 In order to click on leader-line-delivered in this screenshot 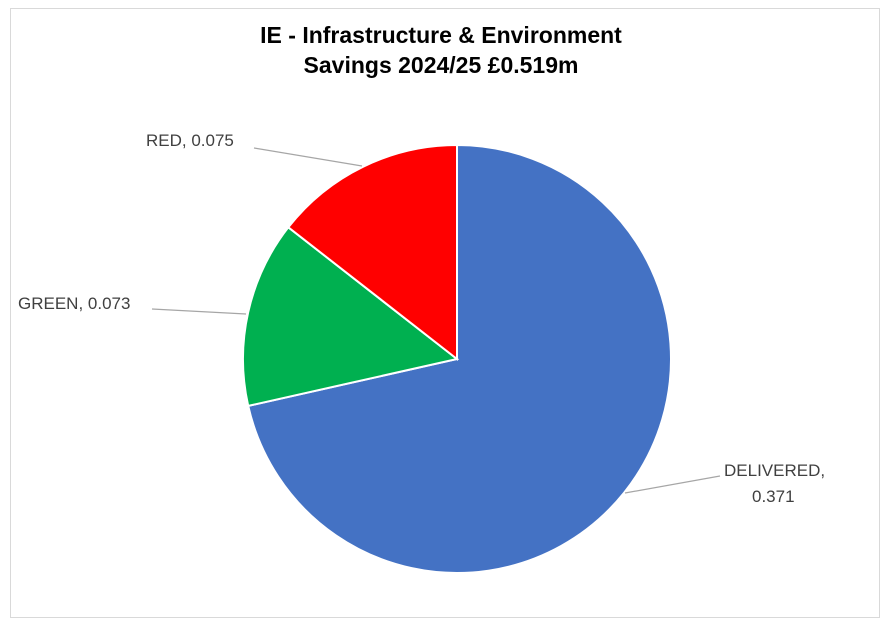, I will do `click(672, 484)`.